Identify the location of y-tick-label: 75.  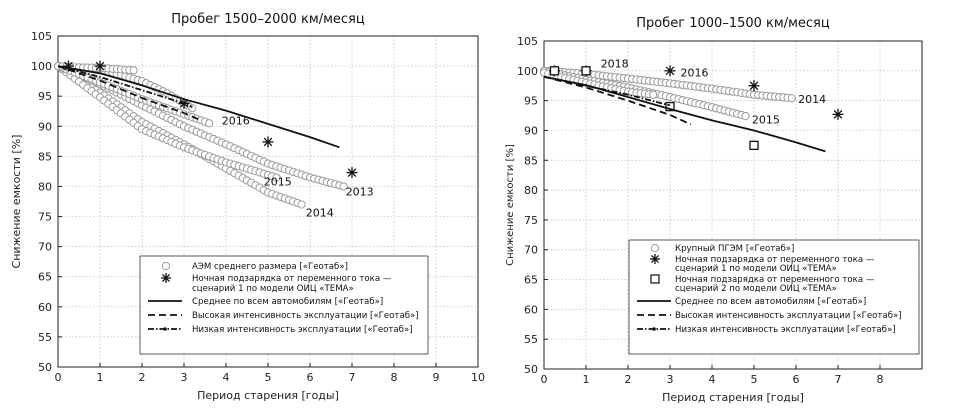
(531, 220).